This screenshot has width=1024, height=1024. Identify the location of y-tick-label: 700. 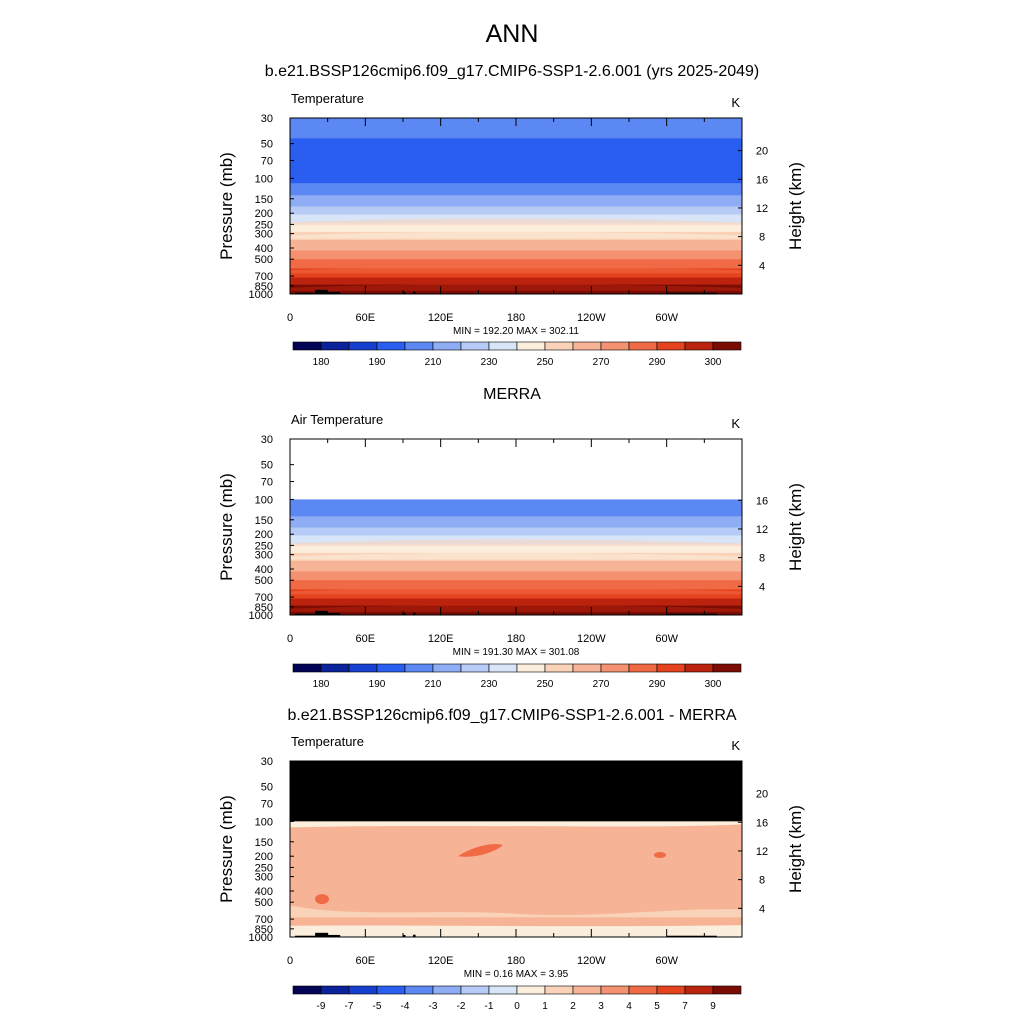
(264, 598).